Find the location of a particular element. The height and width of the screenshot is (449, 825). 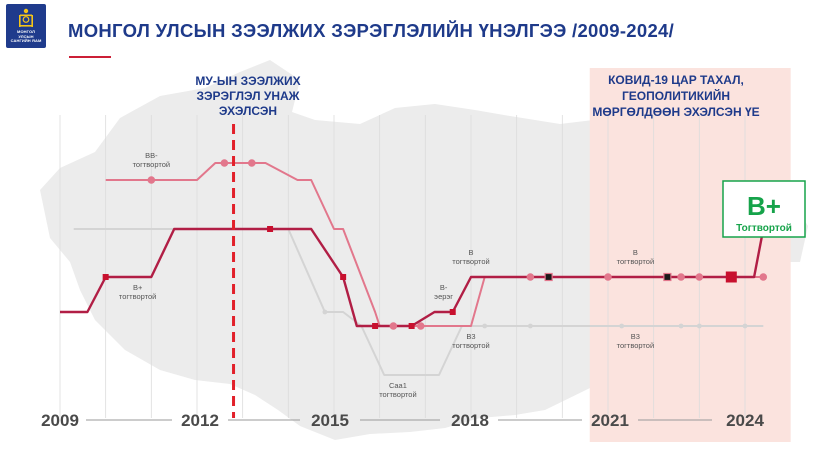

rating-text: B+ is located at coordinates (138, 287).